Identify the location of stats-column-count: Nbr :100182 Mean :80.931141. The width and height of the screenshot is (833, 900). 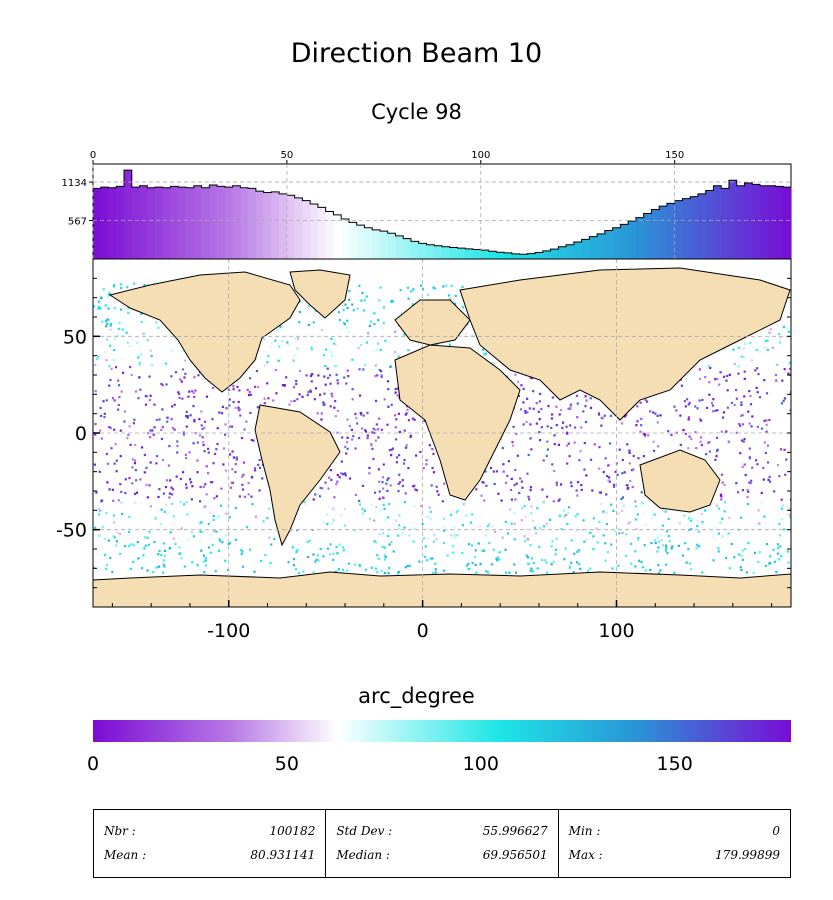
(209, 843).